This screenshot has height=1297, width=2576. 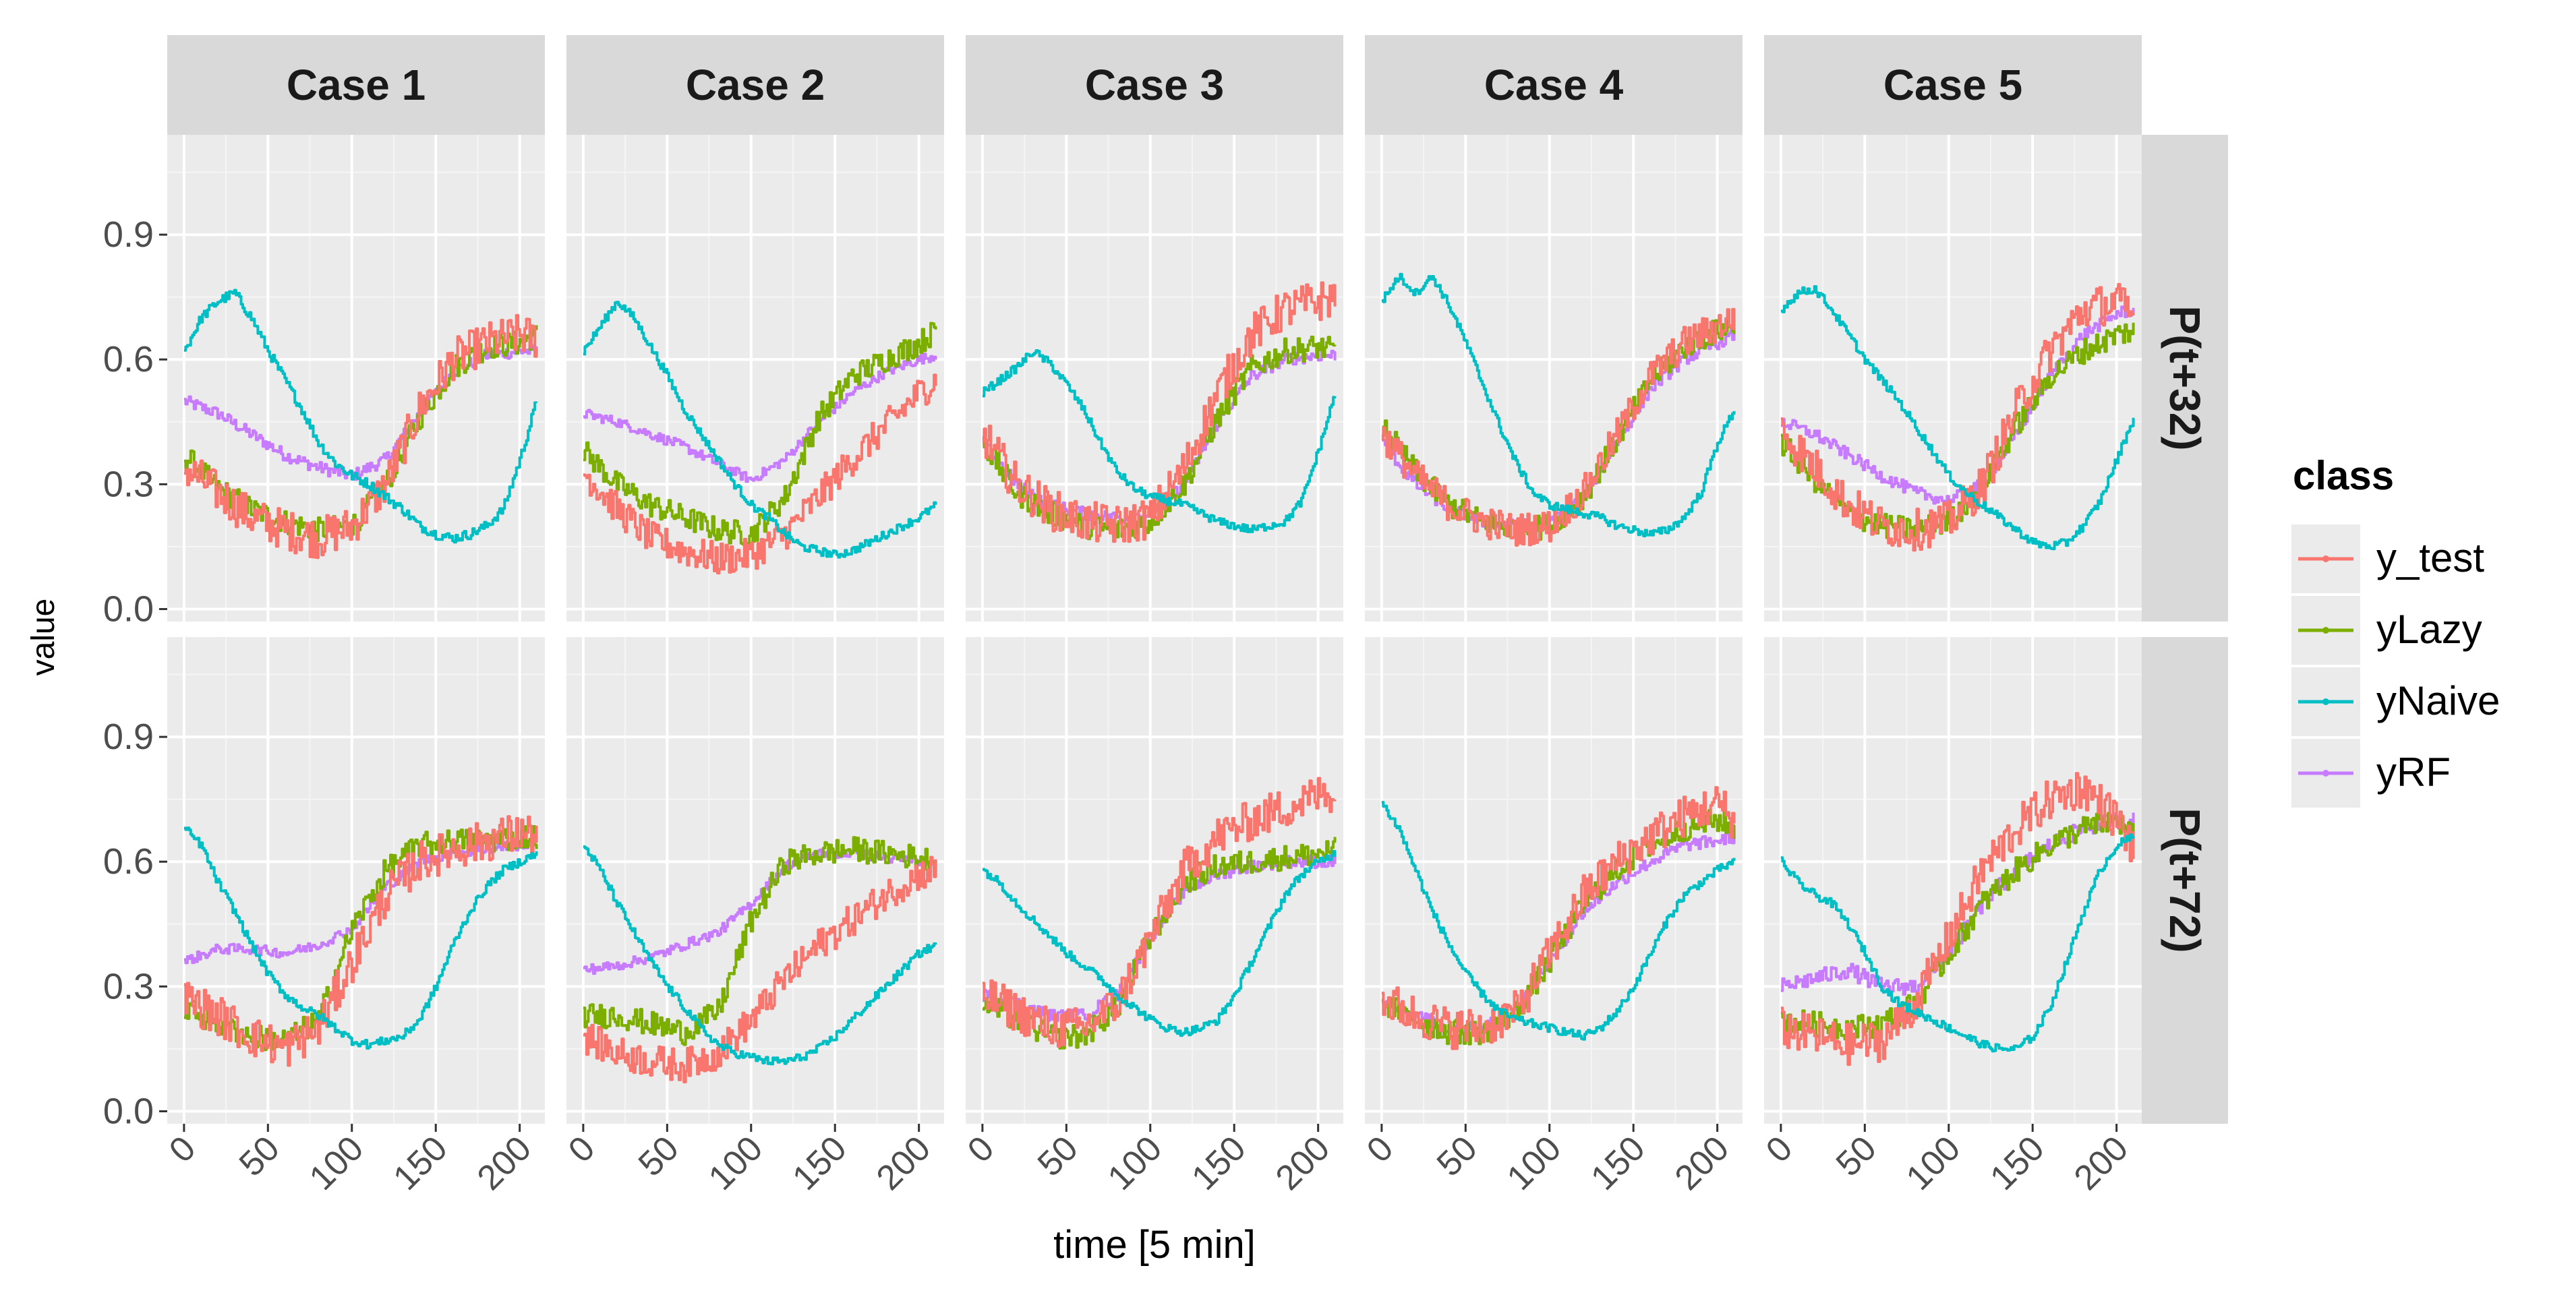 I want to click on legend-label-yLazy: yLazy, so click(x=2429, y=629).